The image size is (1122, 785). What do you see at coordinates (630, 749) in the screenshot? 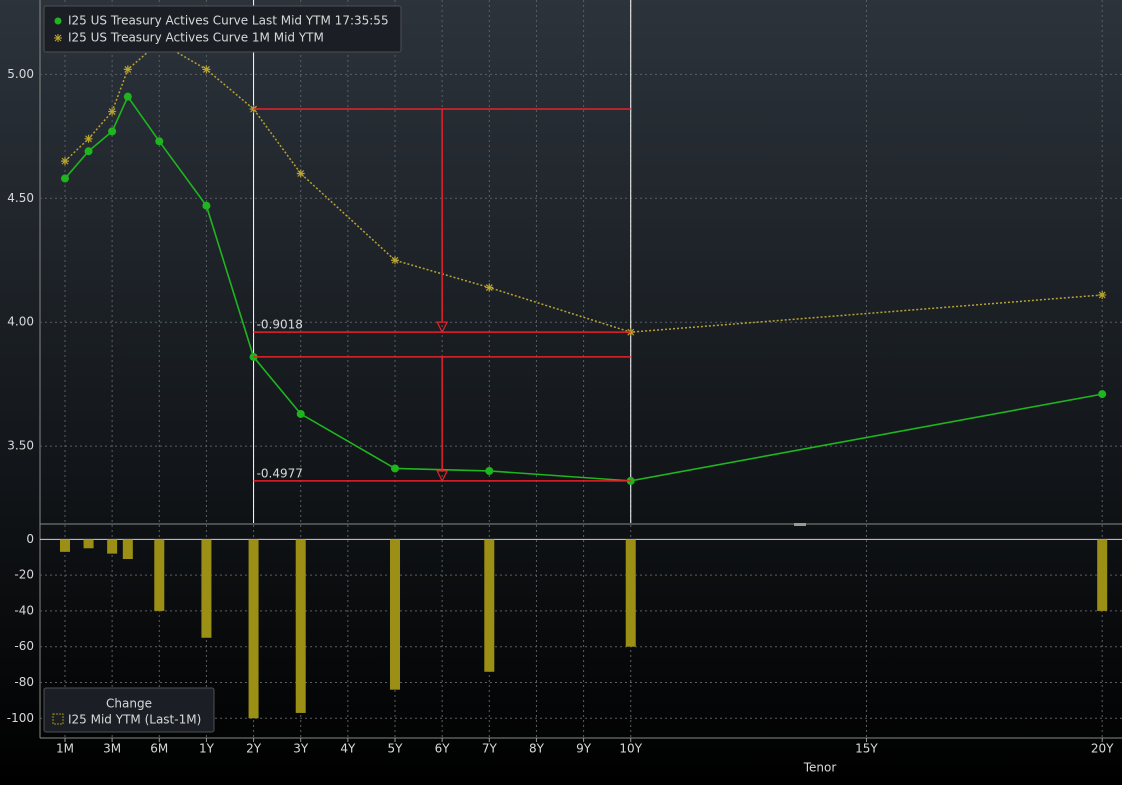
I see `x-tick-label: 10Y` at bounding box center [630, 749].